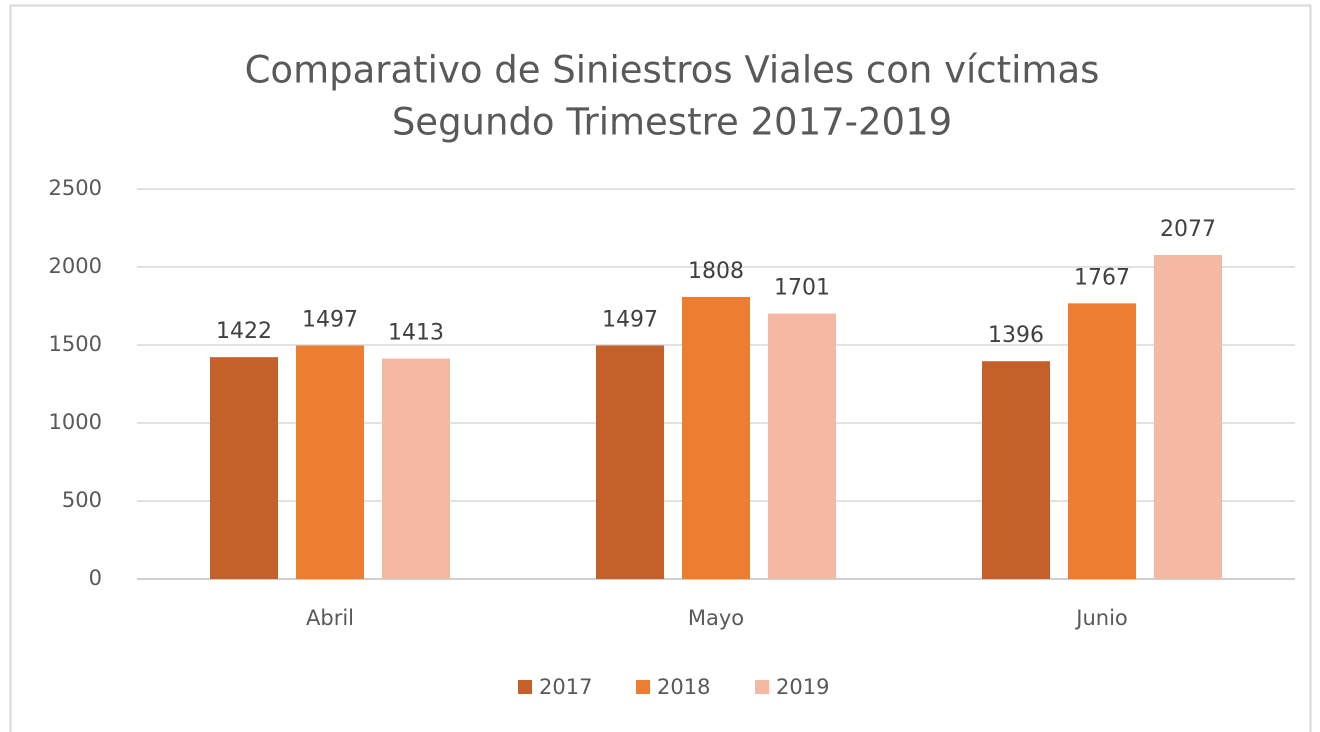  What do you see at coordinates (802, 687) in the screenshot?
I see `legend-label: 2019` at bounding box center [802, 687].